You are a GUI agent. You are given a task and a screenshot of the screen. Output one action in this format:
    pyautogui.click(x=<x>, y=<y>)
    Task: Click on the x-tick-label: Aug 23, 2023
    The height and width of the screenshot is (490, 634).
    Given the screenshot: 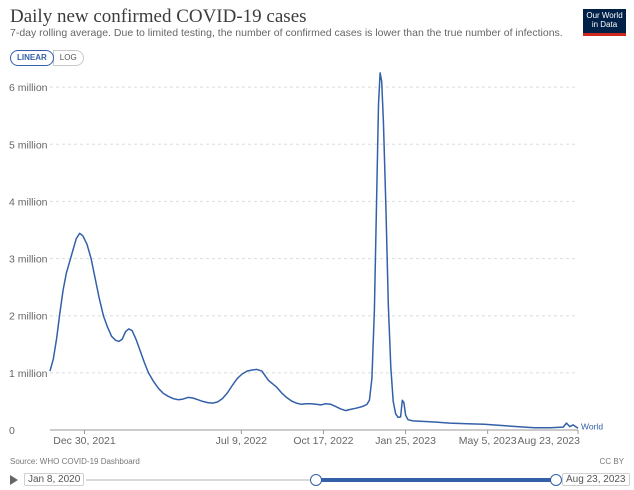 What is the action you would take?
    pyautogui.click(x=549, y=441)
    